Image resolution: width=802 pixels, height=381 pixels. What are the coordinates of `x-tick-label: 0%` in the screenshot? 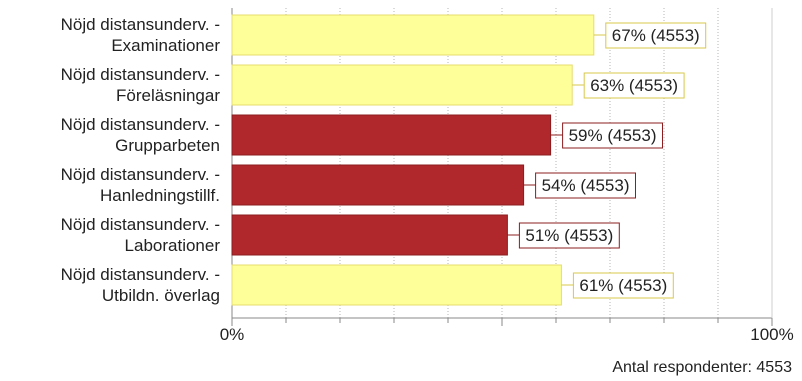 It's located at (232, 334).